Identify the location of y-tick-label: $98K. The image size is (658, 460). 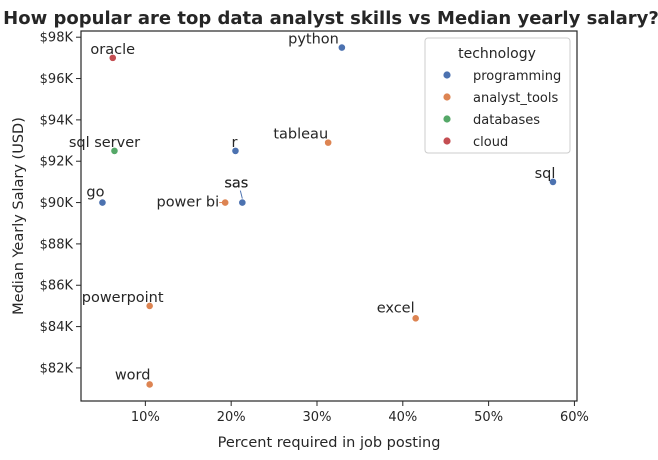
(57, 38).